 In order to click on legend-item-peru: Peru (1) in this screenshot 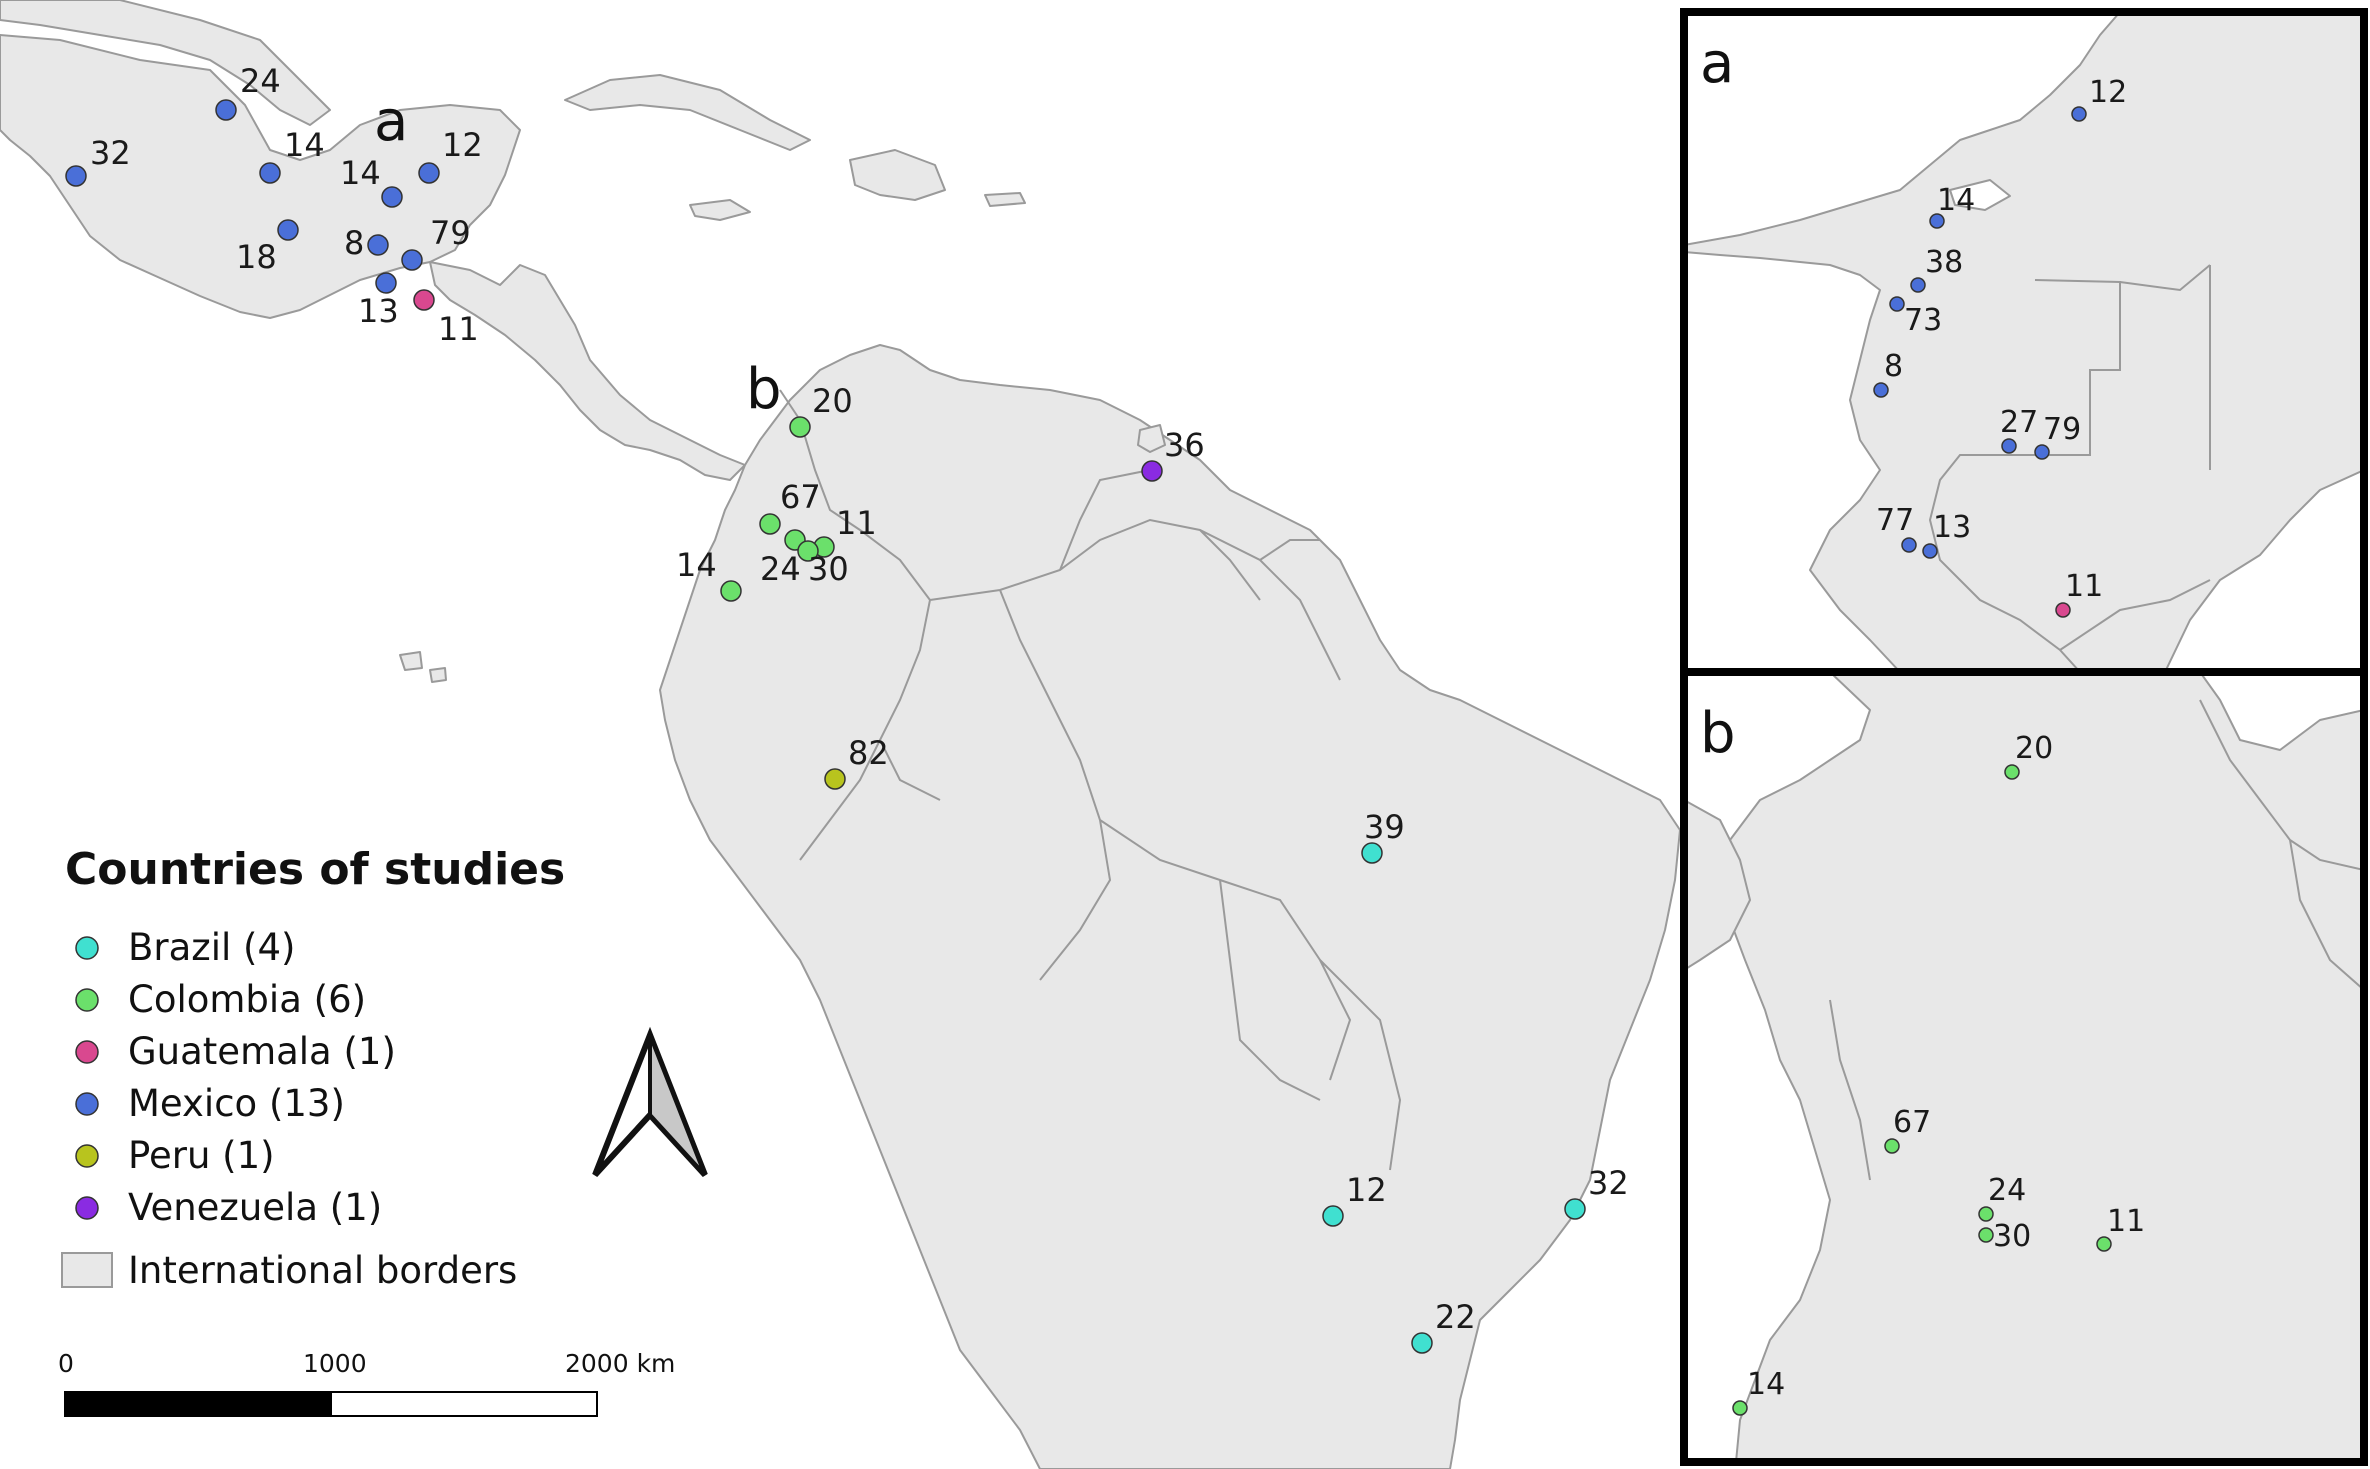, I will do `click(201, 1155)`.